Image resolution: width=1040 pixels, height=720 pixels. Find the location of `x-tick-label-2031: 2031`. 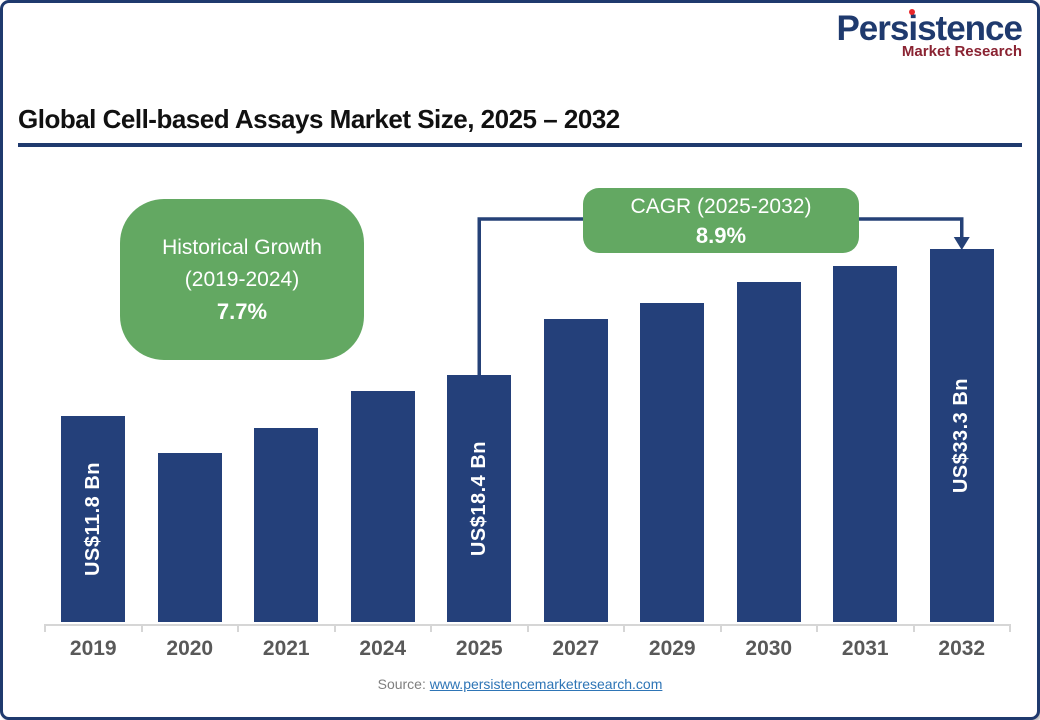

x-tick-label-2031: 2031 is located at coordinates (865, 648).